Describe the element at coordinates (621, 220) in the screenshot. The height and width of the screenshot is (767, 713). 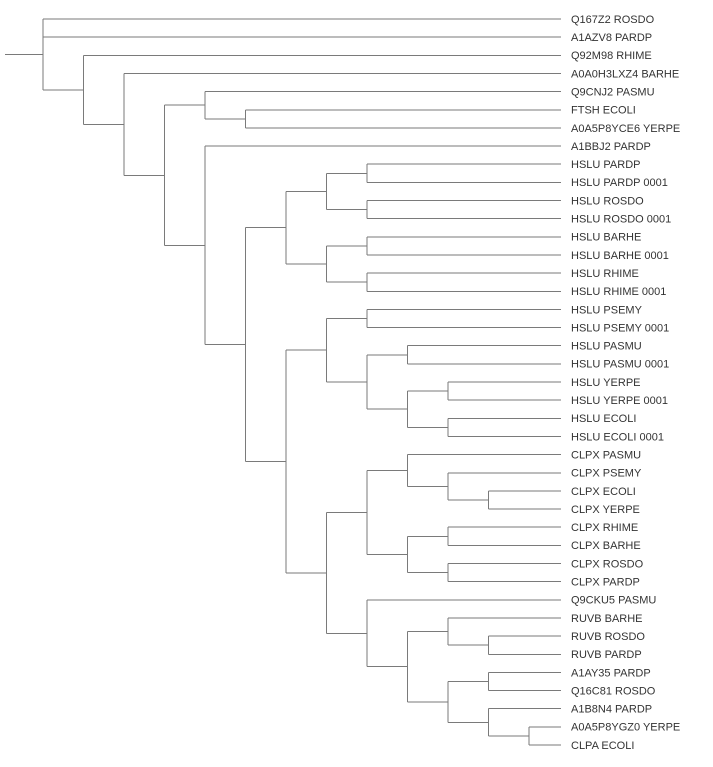
I see `leaf-label: HSLU ROSDO 0001` at that location.